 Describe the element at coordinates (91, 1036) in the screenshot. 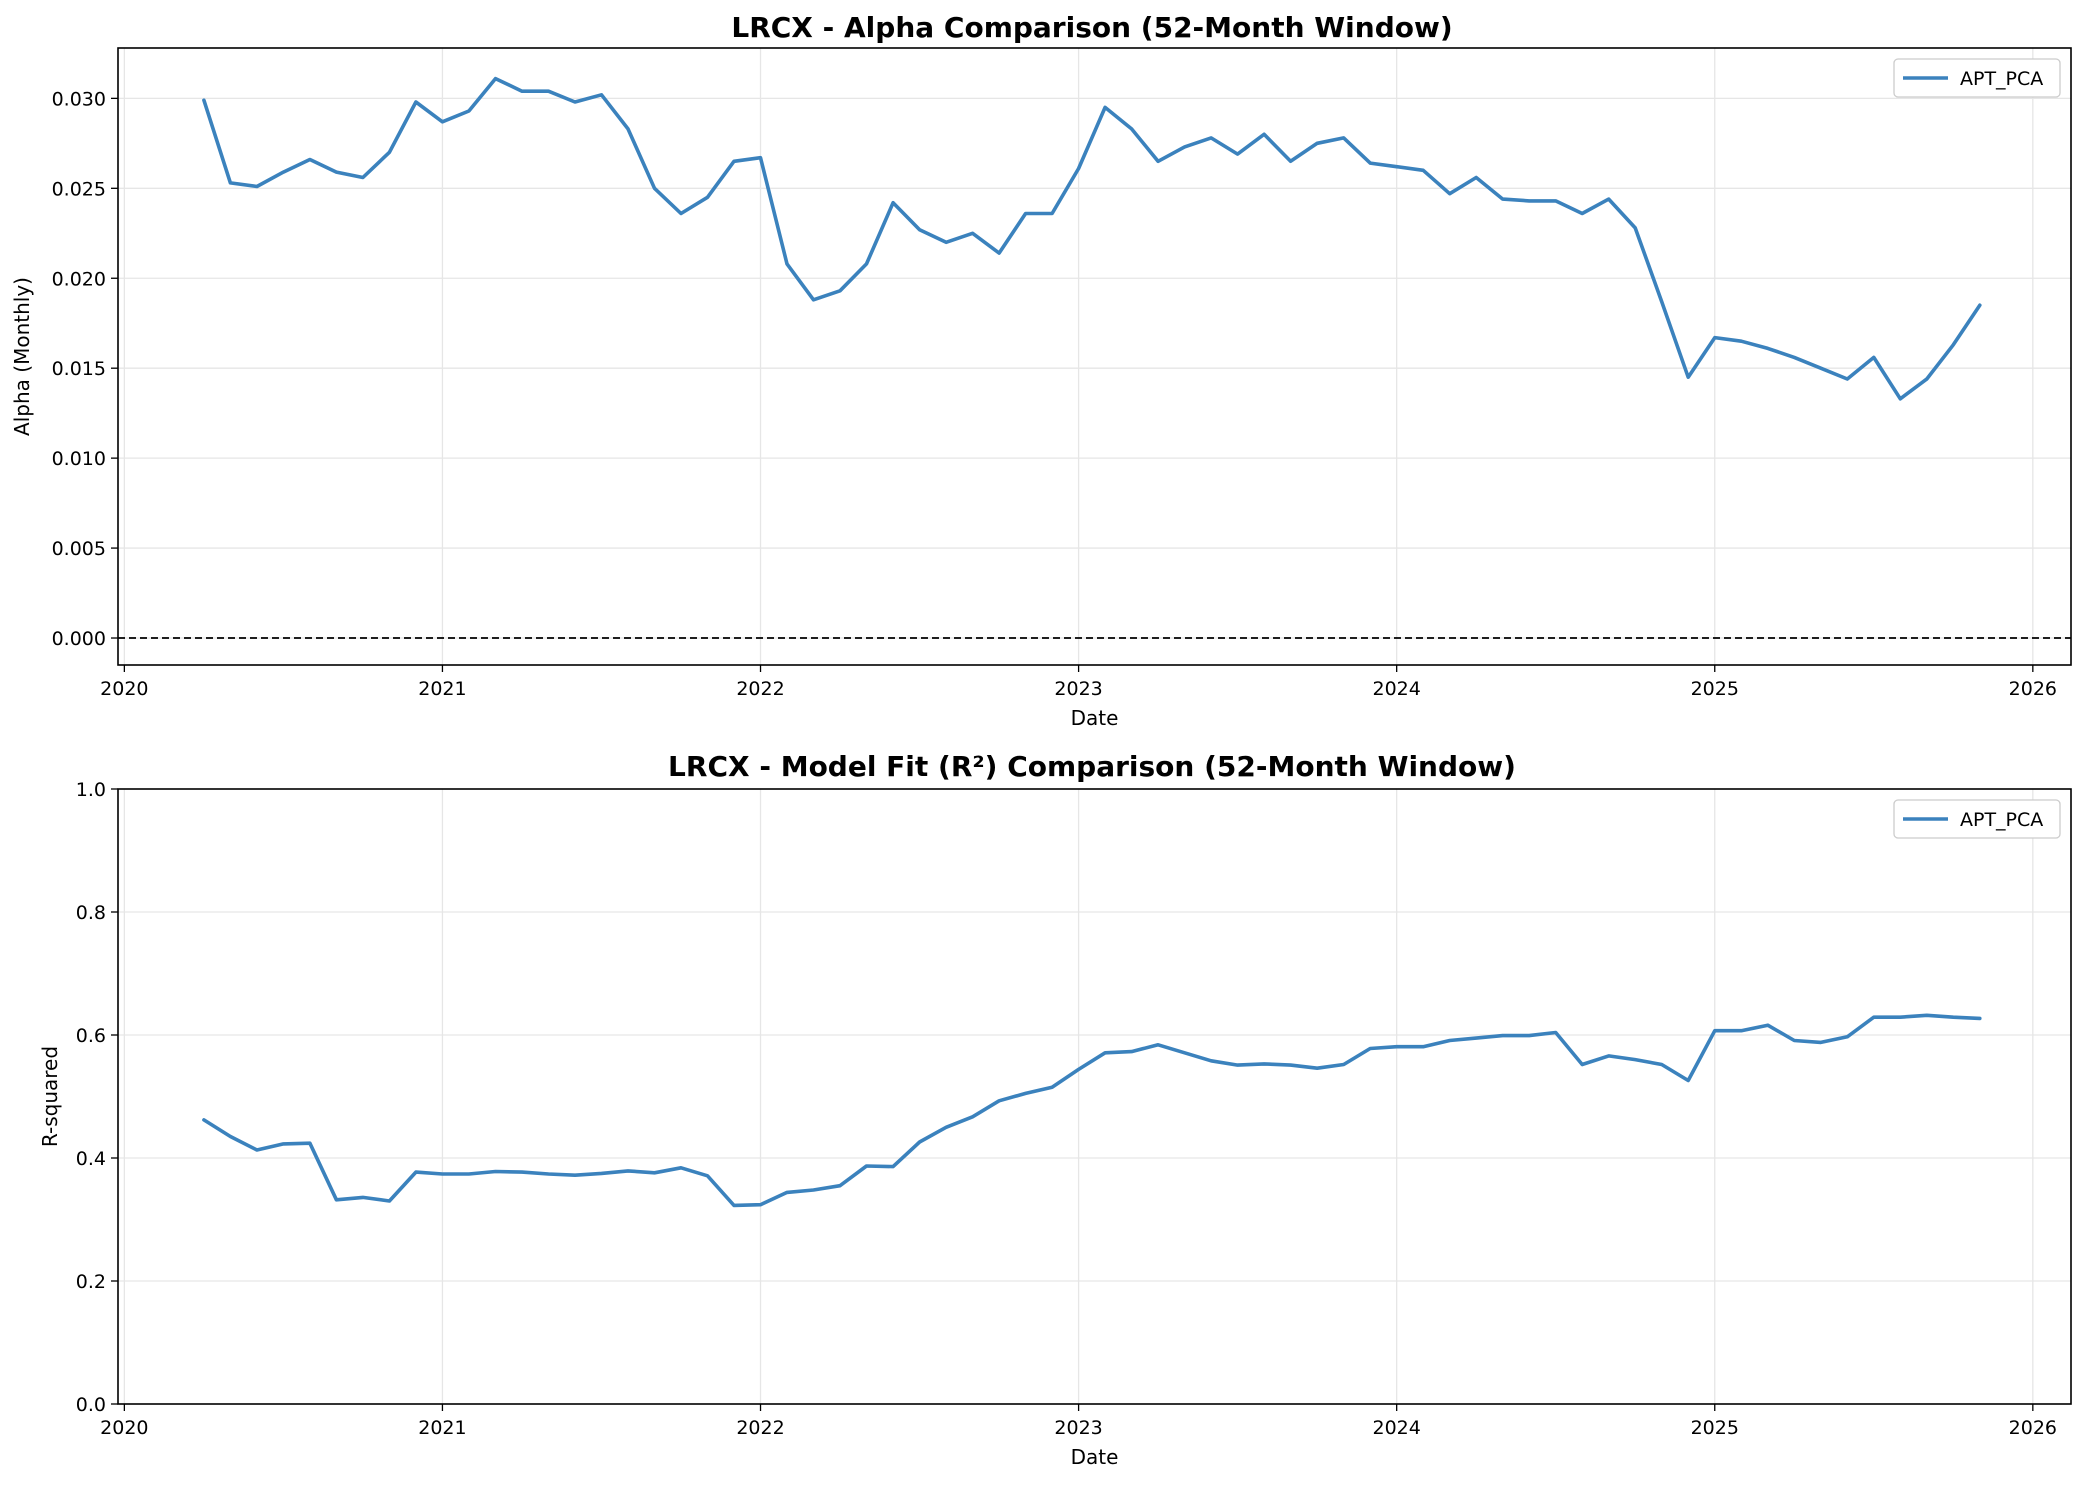

I see `rsquared-y-tick-label-3: 0.6` at that location.